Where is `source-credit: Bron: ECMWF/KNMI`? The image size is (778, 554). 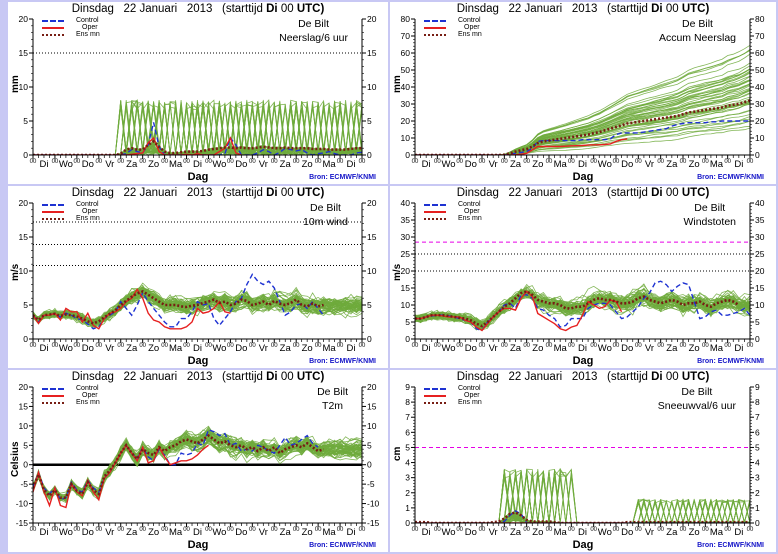 source-credit: Bron: ECMWF/KNMI is located at coordinates (730, 361).